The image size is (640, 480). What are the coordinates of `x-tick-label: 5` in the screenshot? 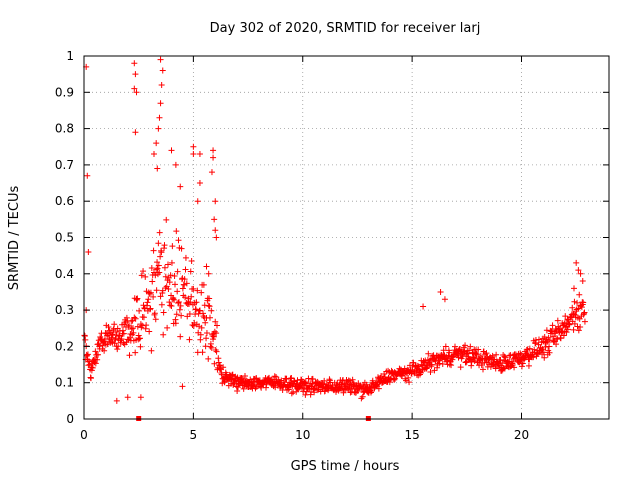 It's located at (194, 435).